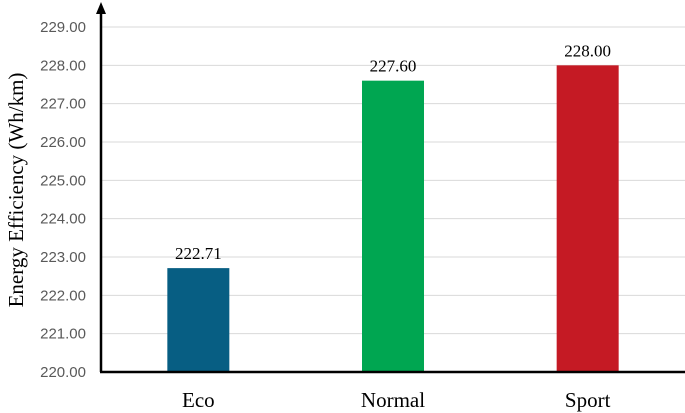 Image resolution: width=685 pixels, height=413 pixels. What do you see at coordinates (393, 226) in the screenshot?
I see `bar-normal` at bounding box center [393, 226].